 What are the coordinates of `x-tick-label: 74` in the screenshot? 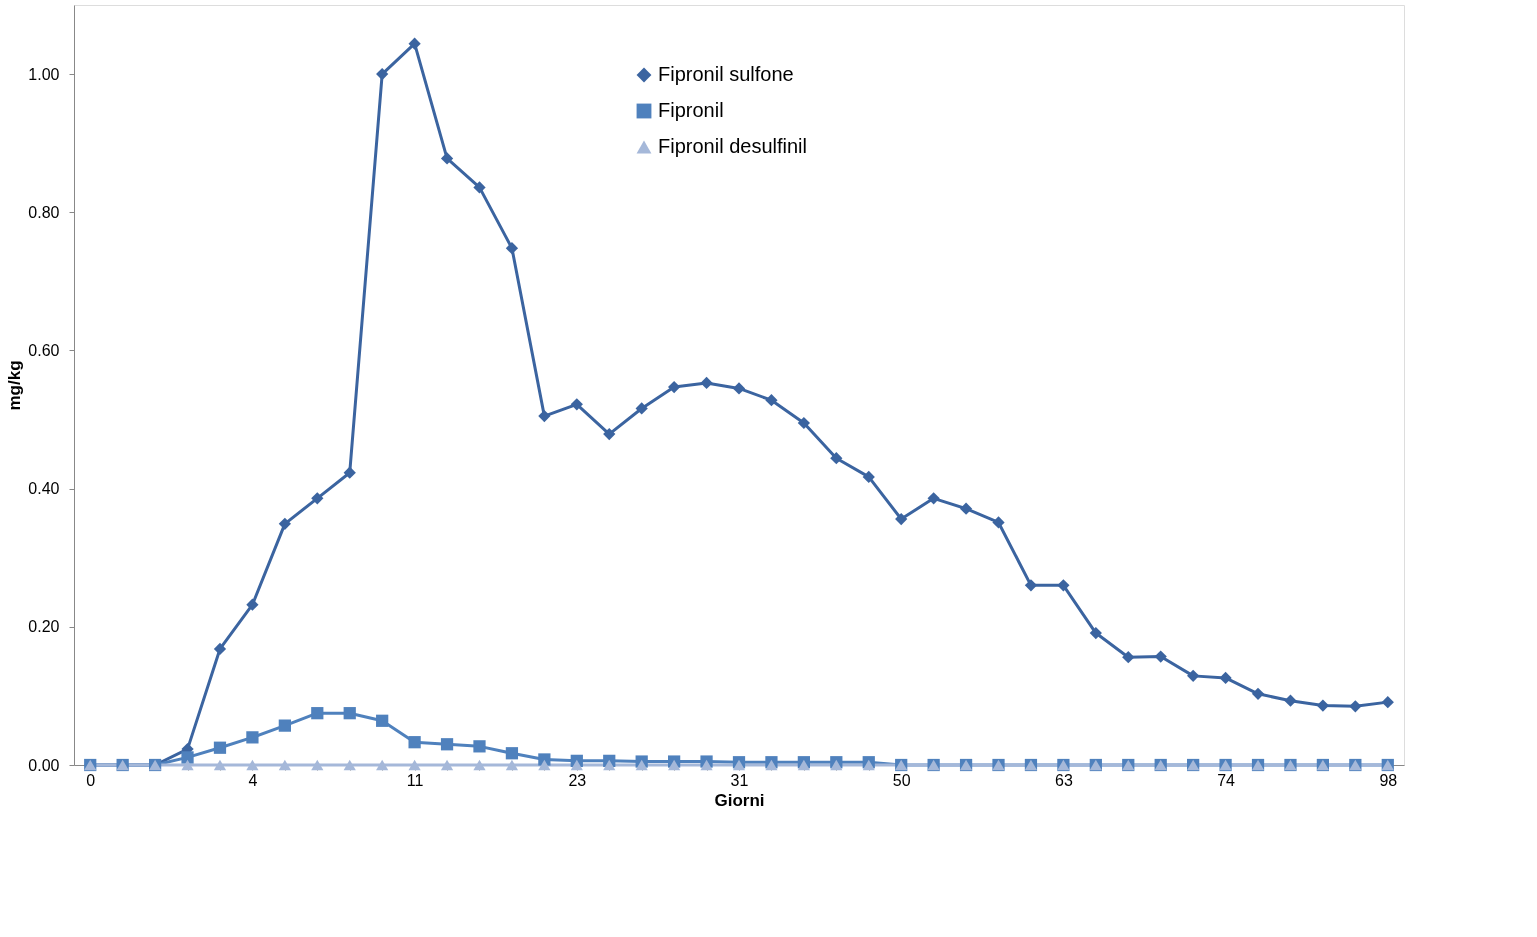 It's located at (1226, 780).